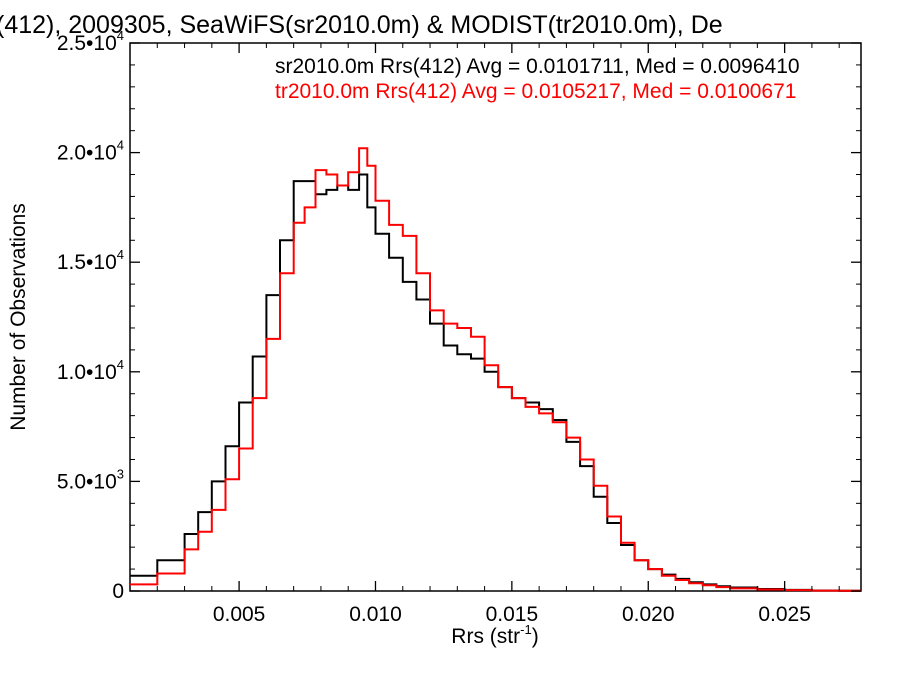 The width and height of the screenshot is (900, 675). I want to click on x-tick-label-2: 0.015, so click(512, 614).